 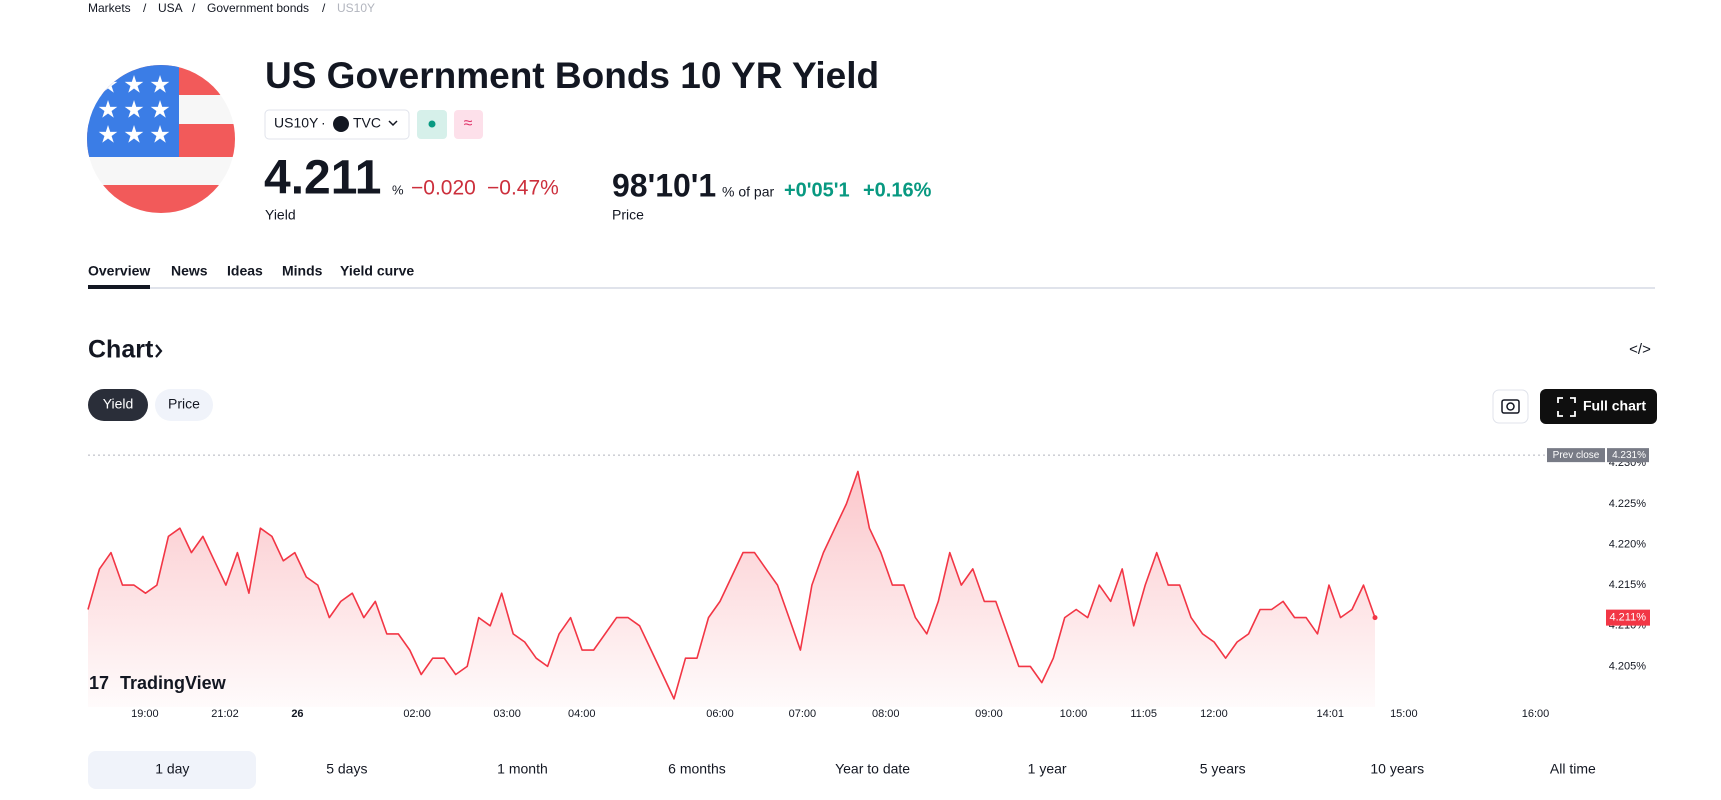 I want to click on full-chart-button, so click(x=1598, y=406).